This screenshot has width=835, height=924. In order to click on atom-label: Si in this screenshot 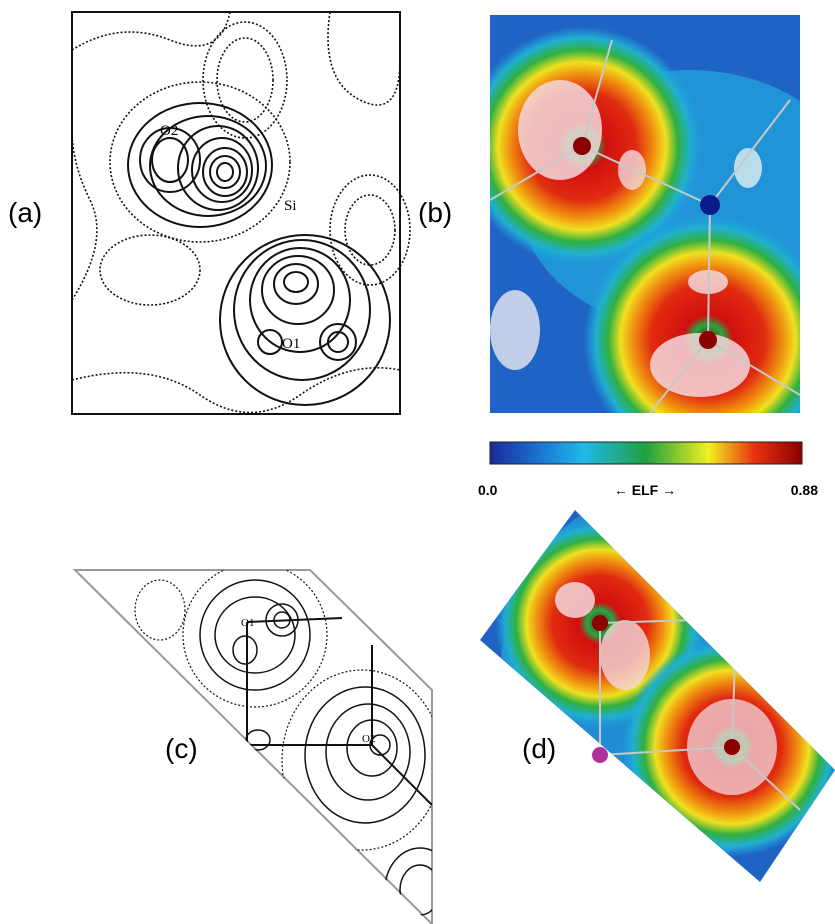, I will do `click(290, 206)`.